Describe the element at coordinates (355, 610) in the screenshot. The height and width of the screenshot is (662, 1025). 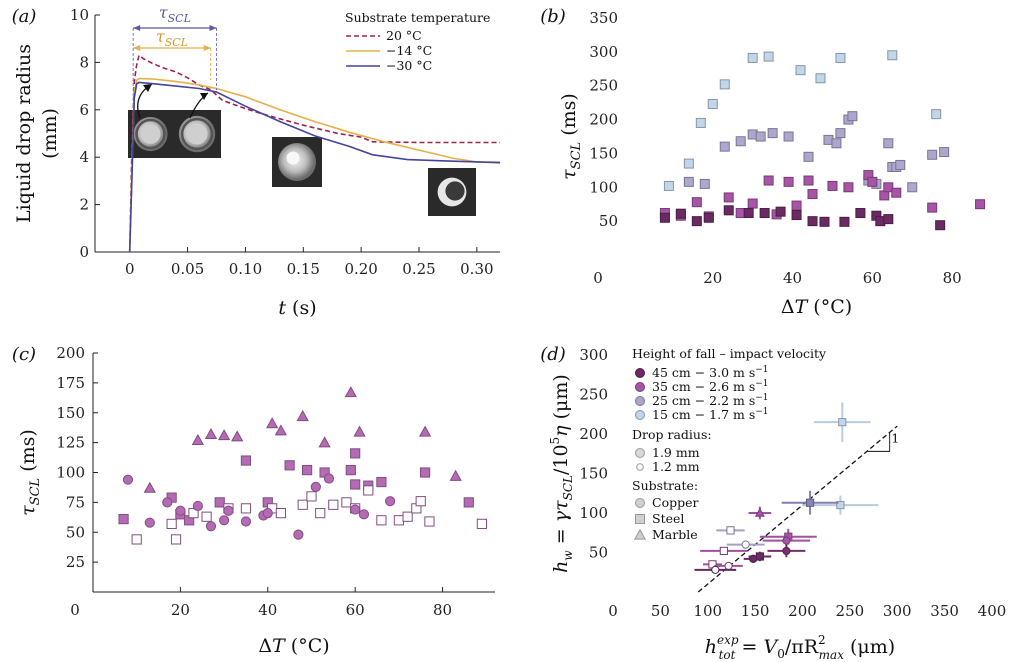
I see `x-tick-label: 60` at that location.